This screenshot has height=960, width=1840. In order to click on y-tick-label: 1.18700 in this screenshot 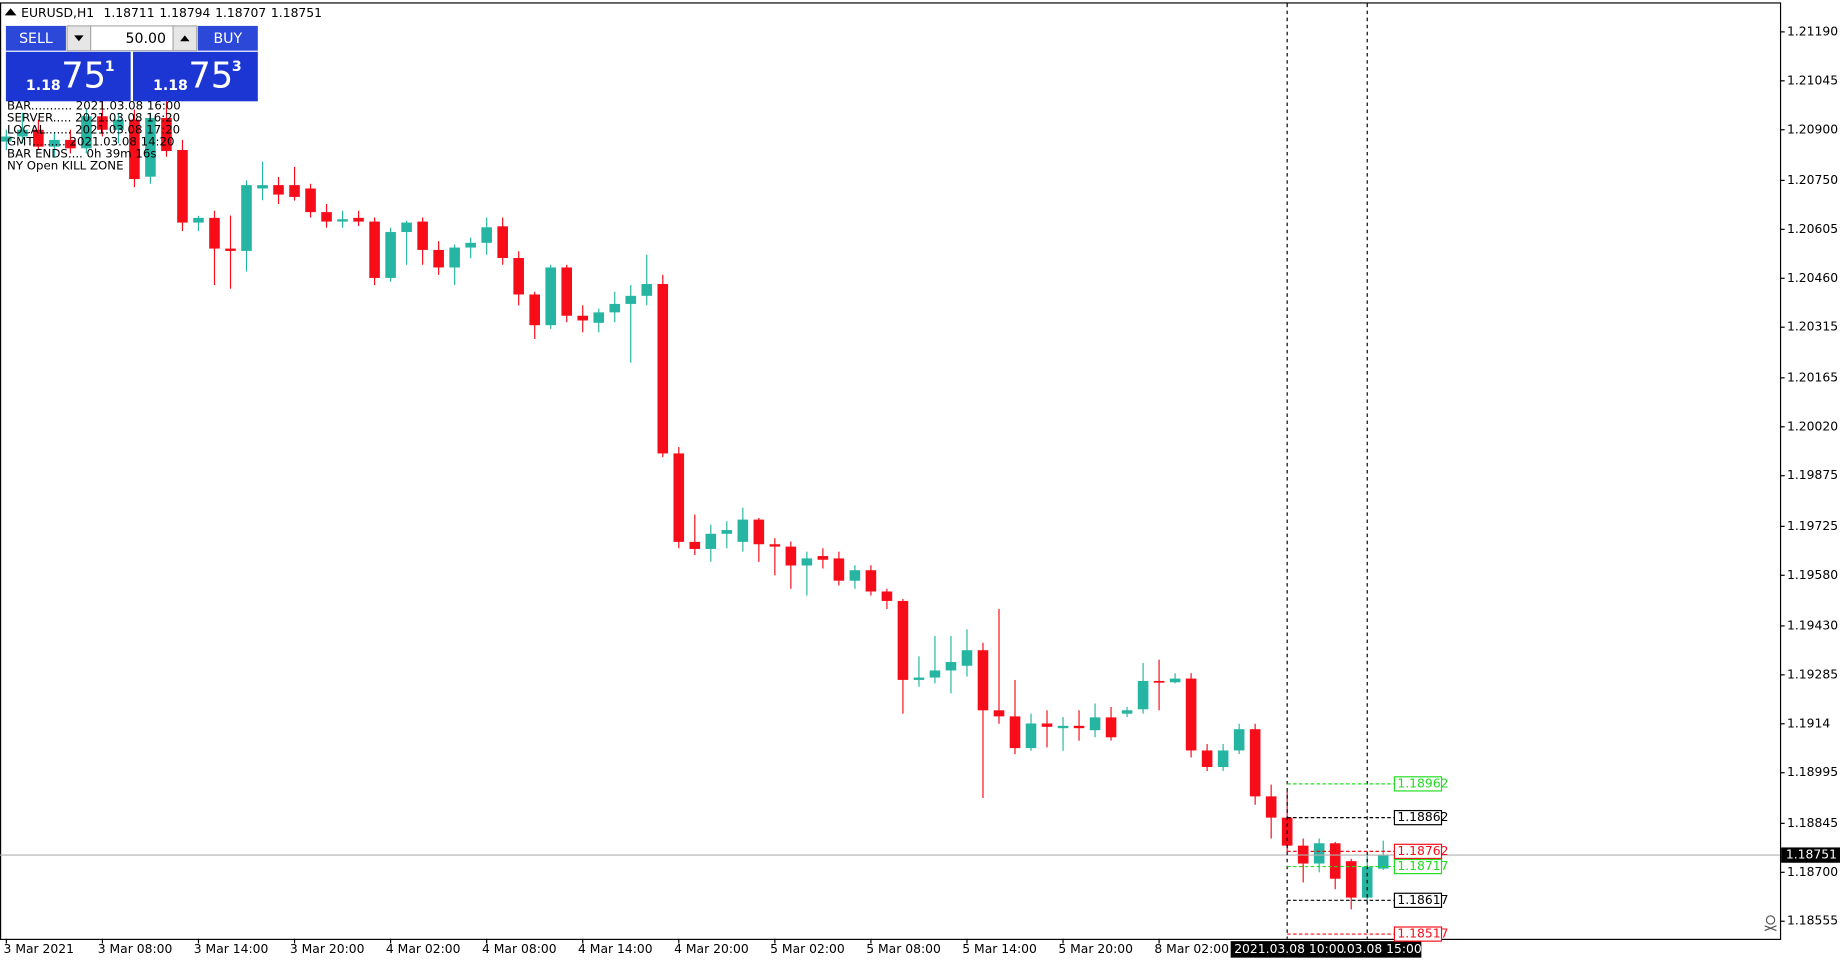, I will do `click(1812, 872)`.